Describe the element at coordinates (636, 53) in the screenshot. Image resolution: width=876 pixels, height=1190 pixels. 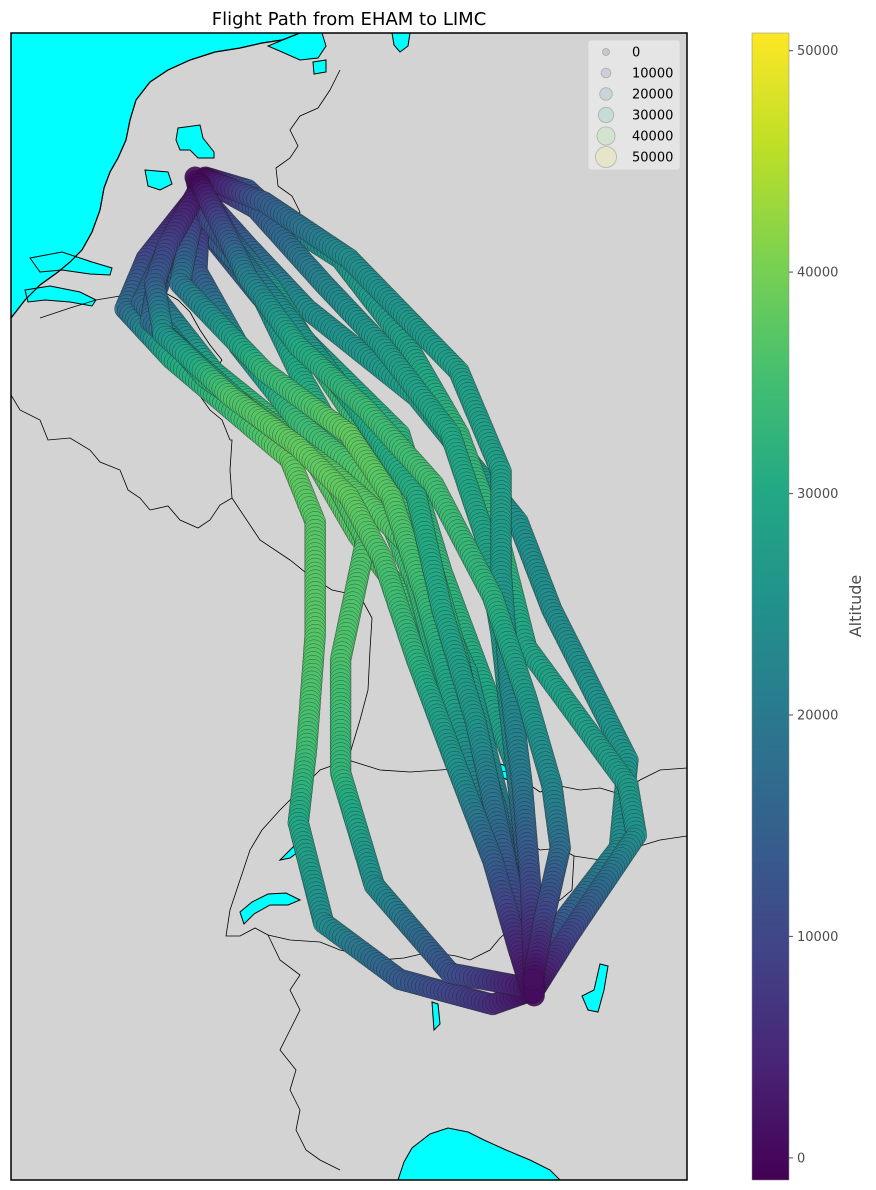
I see `legend-label: 0` at that location.